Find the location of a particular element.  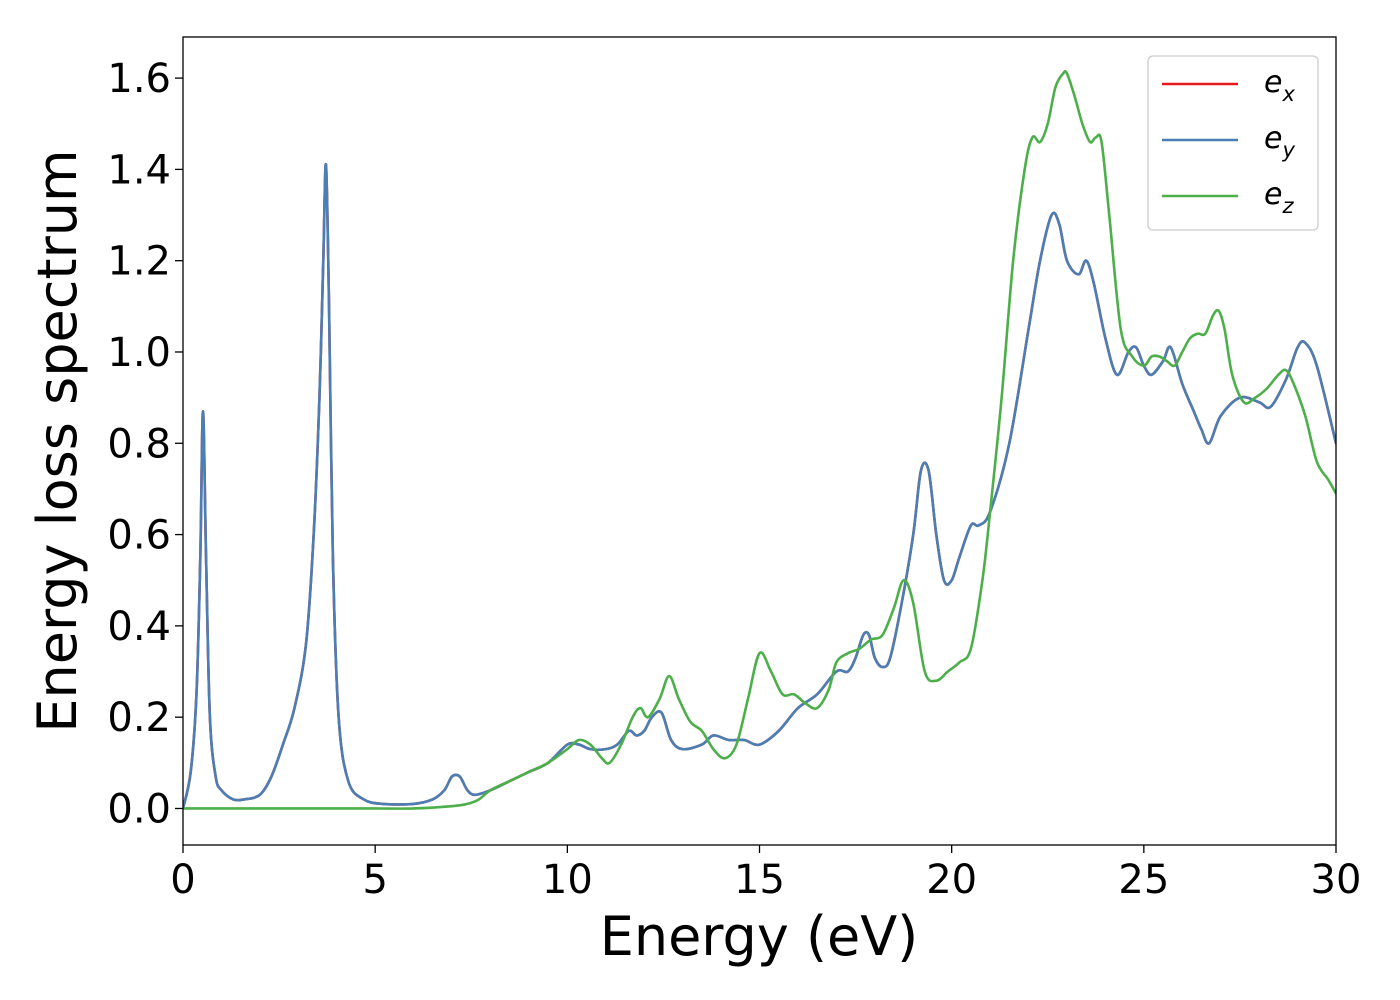

y-tick-label: 0.6 is located at coordinates (139, 536).